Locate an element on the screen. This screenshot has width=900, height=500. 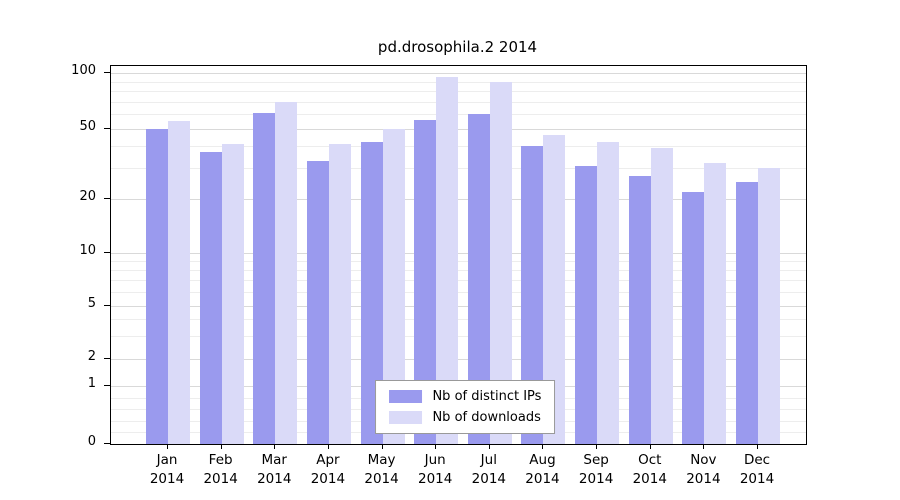
legend-item-downloads: Nb of downloads is located at coordinates (465, 417).